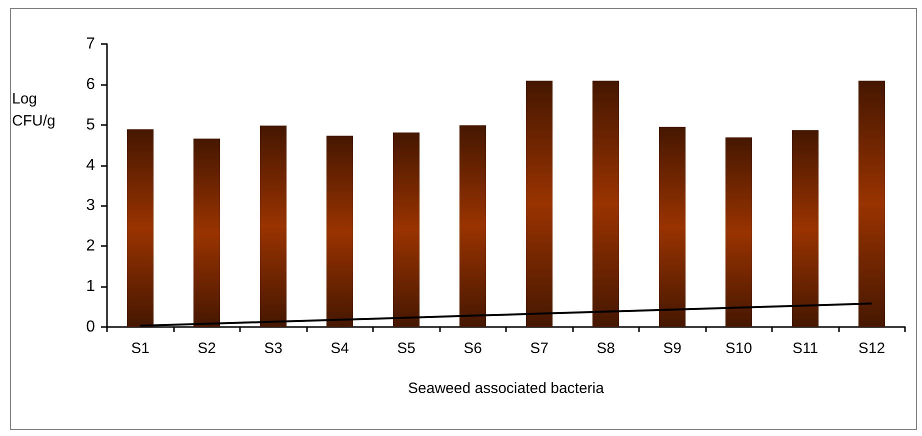  What do you see at coordinates (473, 348) in the screenshot?
I see `x-tick-label: S6` at bounding box center [473, 348].